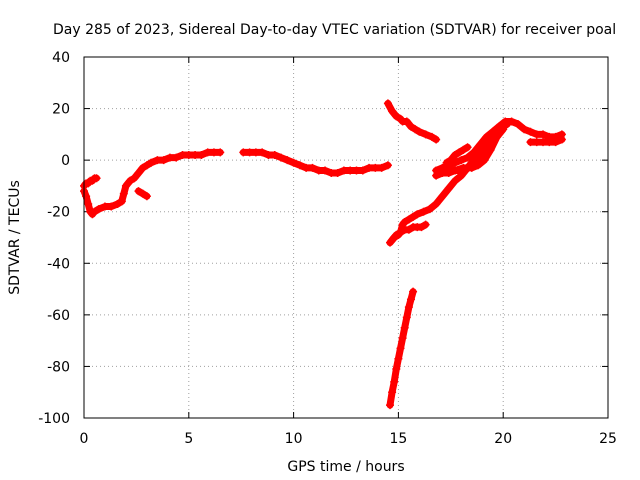  Describe the element at coordinates (294, 439) in the screenshot. I see `x-tick-label: 10` at that location.